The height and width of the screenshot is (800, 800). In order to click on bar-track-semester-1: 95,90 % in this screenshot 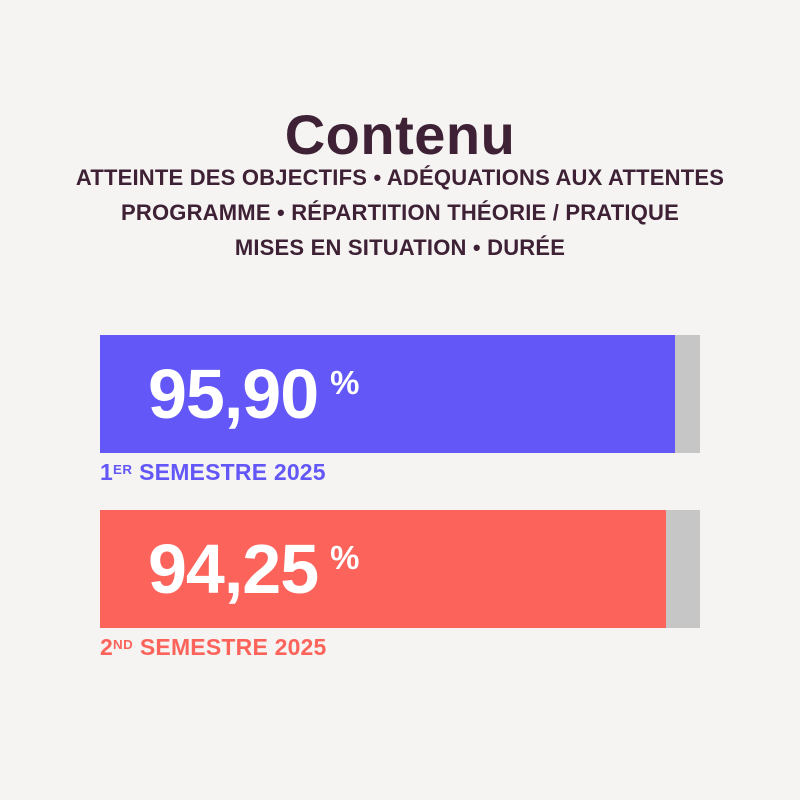, I will do `click(400, 394)`.